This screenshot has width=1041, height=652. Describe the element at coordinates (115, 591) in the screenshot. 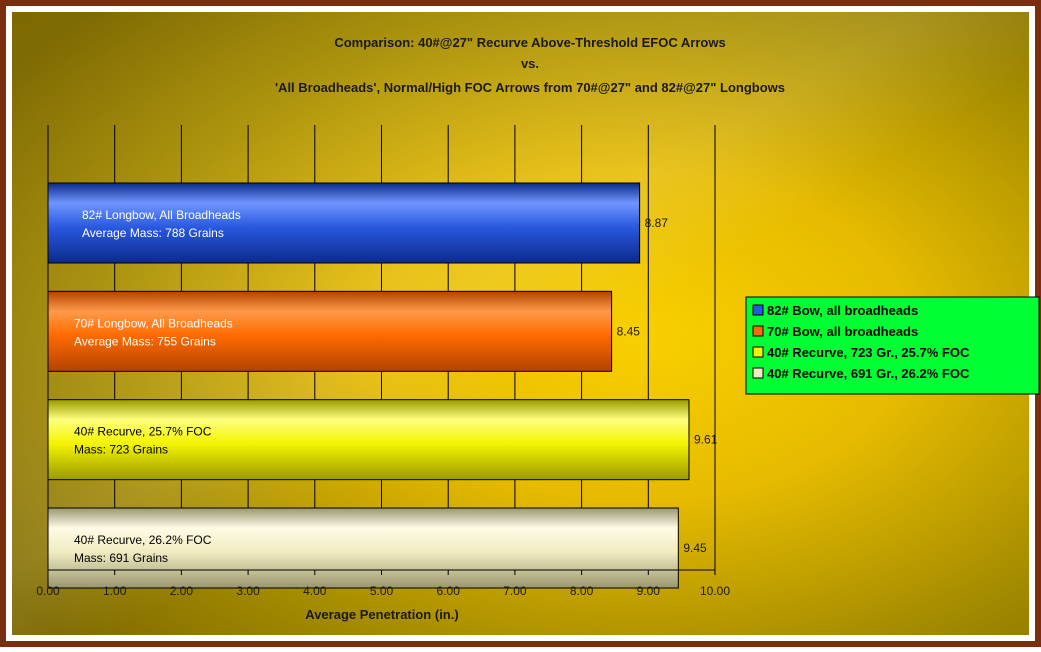

I see `x-tick-label: 1.00` at that location.